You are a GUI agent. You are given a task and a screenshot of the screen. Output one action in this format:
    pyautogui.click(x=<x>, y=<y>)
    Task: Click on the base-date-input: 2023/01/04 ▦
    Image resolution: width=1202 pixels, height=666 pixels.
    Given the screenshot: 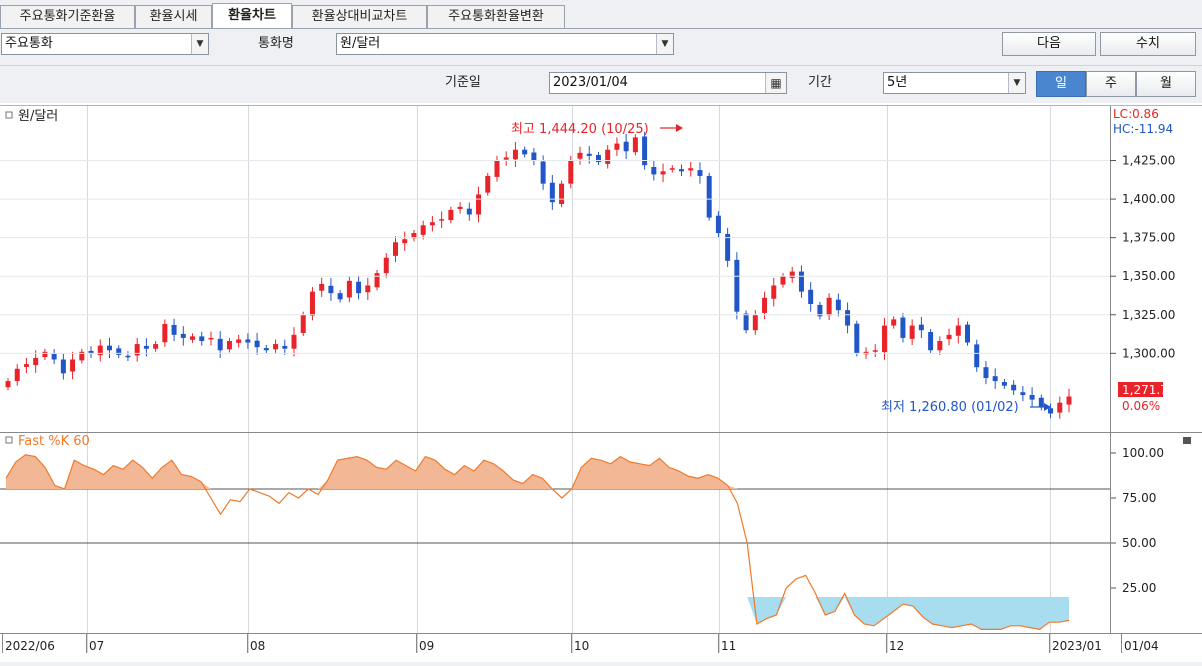 What is the action you would take?
    pyautogui.click(x=668, y=83)
    